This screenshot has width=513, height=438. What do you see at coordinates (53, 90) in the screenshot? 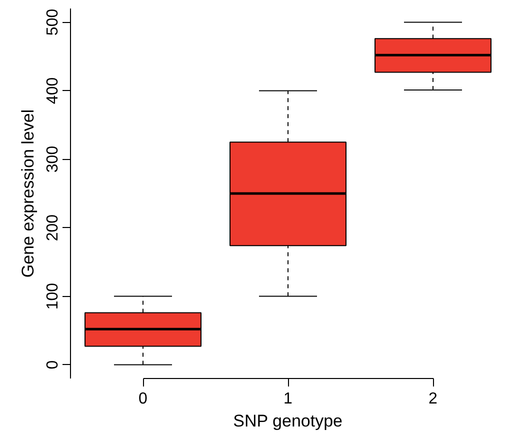
I see `y-tick-label: 400` at bounding box center [53, 90].